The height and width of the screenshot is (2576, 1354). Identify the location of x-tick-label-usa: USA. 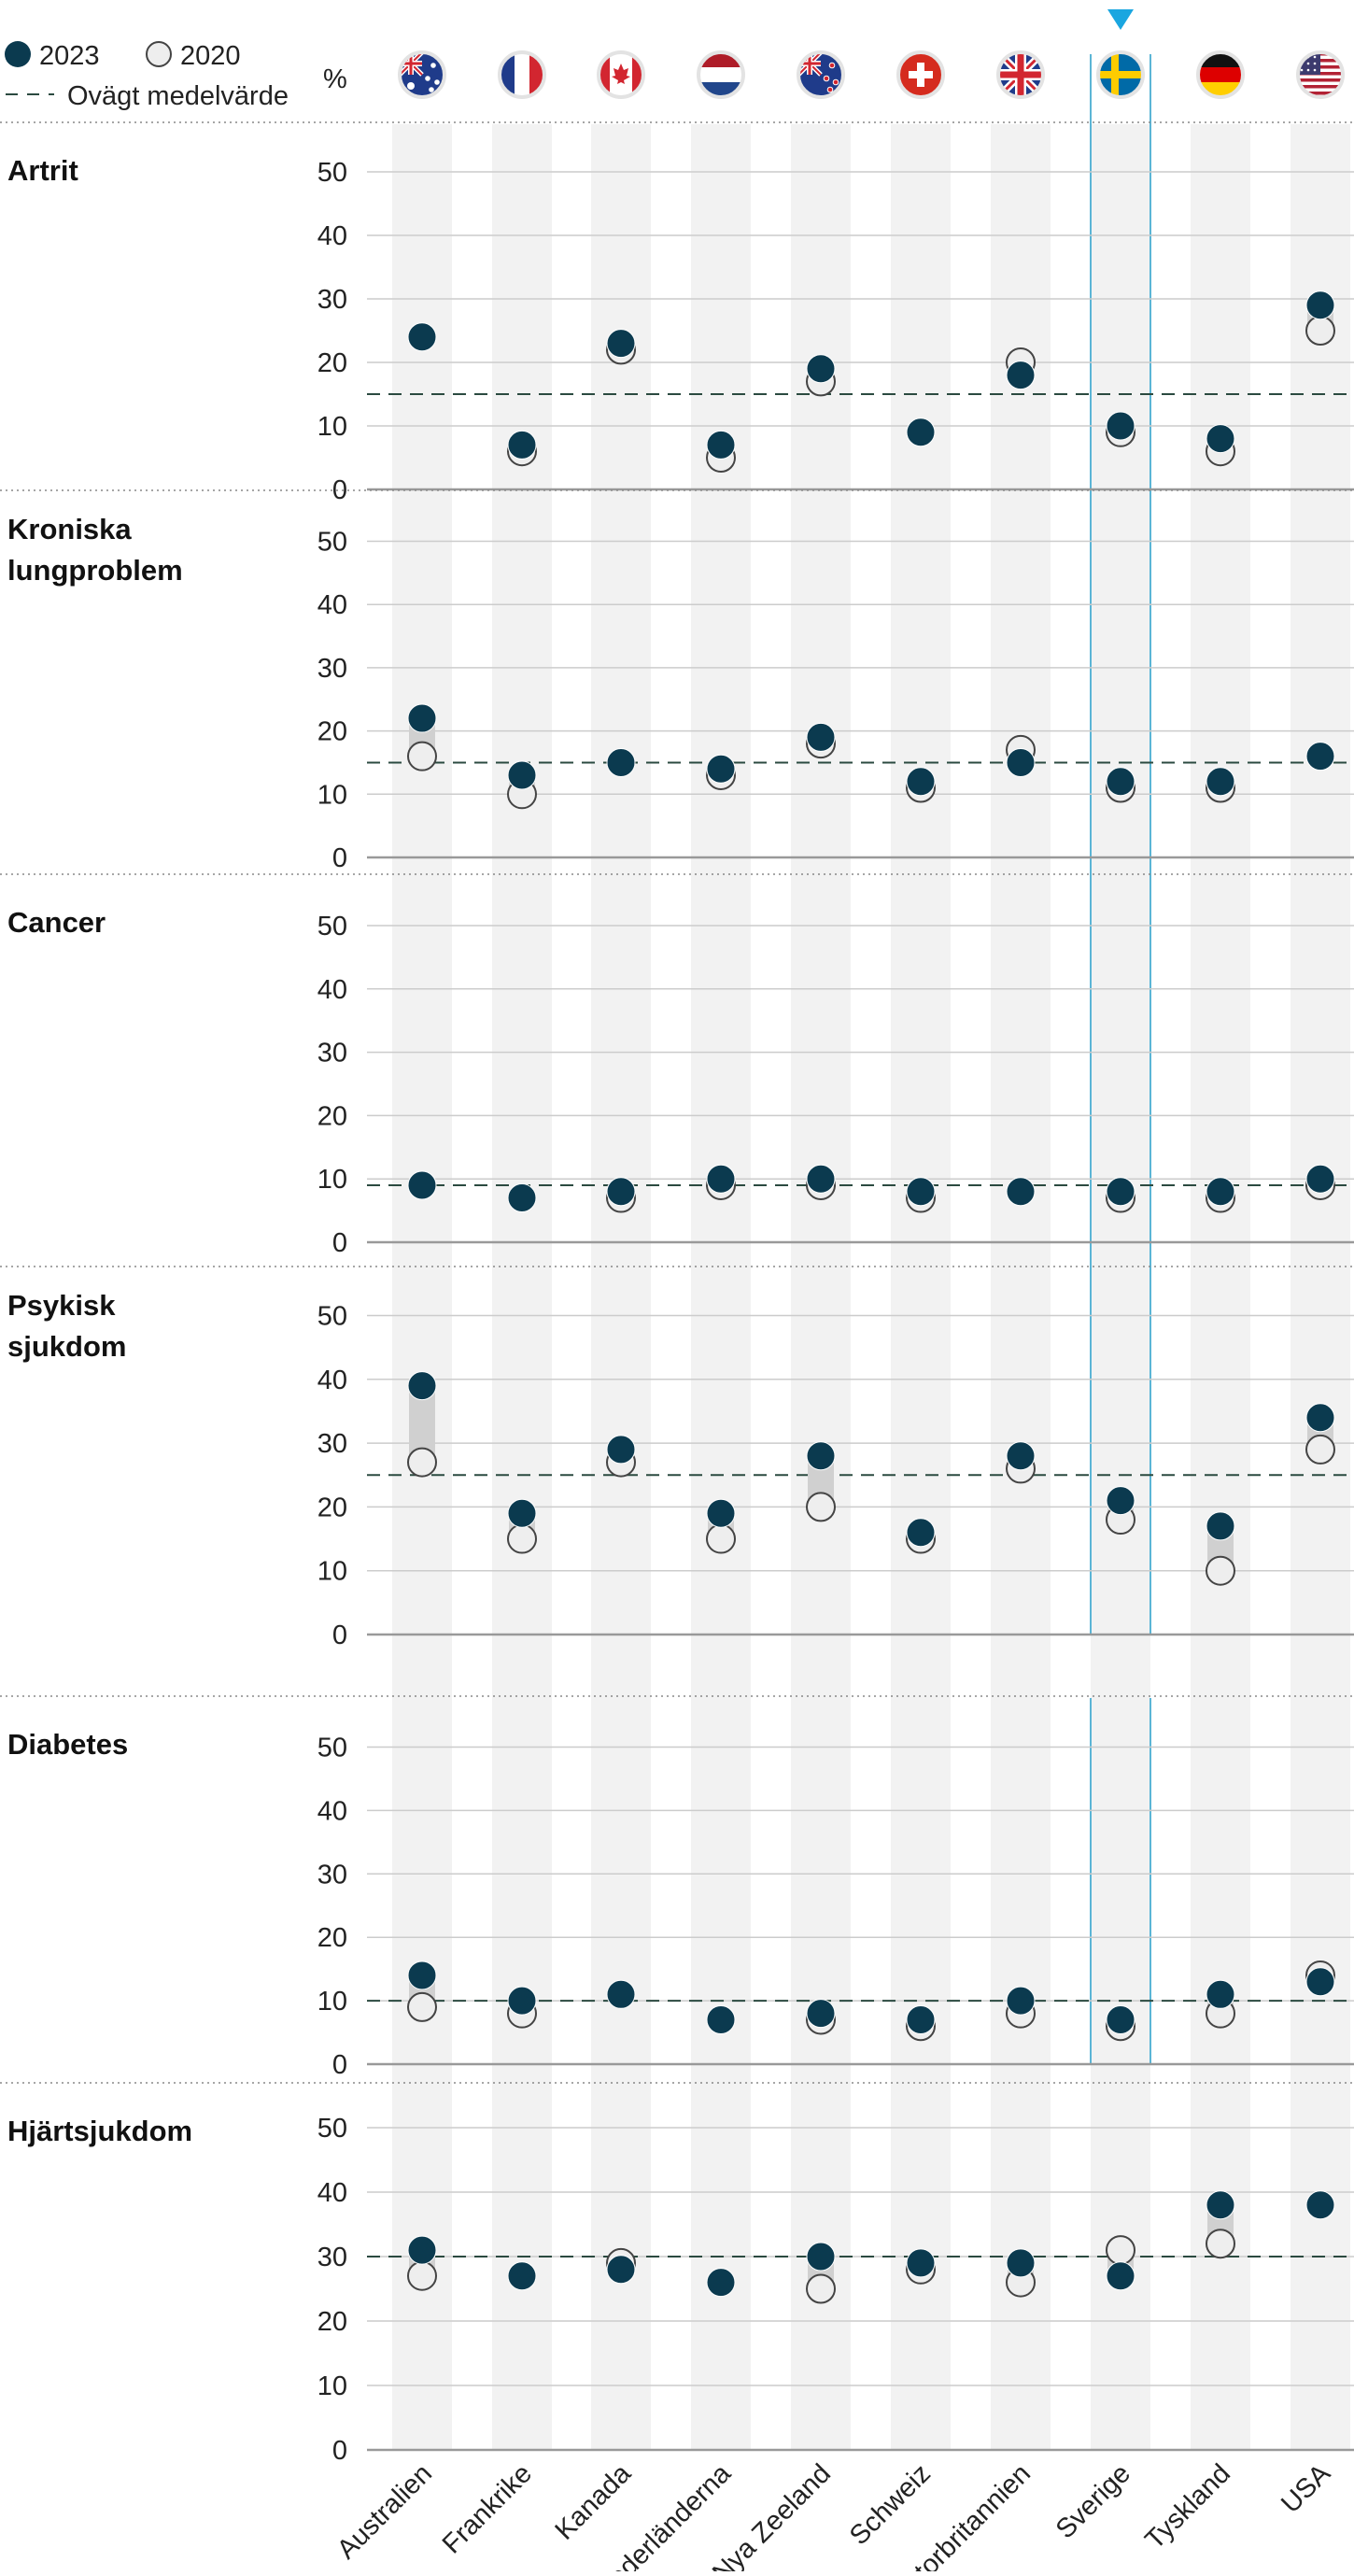
(1306, 2488).